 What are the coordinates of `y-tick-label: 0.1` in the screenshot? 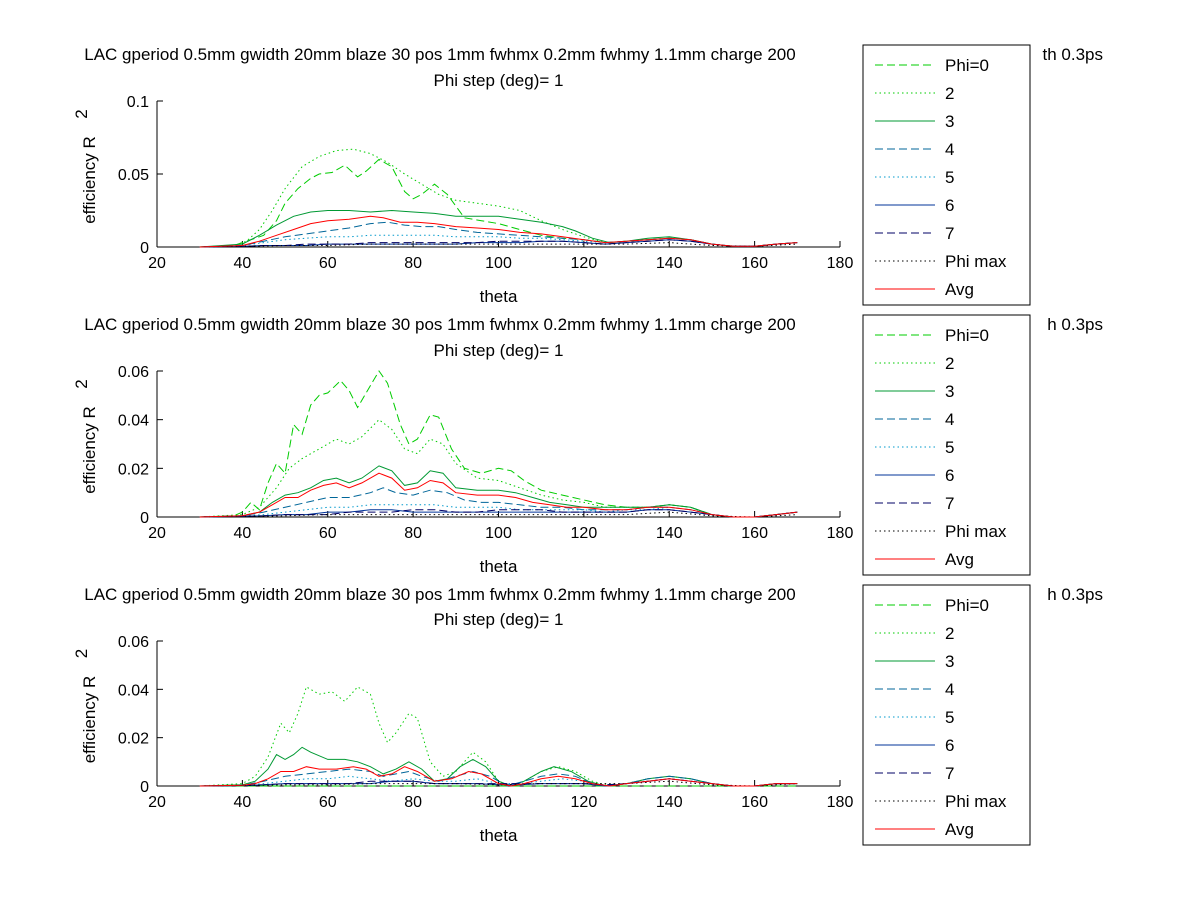 It's located at (138, 102).